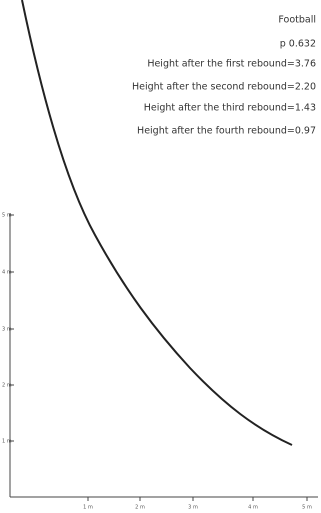  What do you see at coordinates (7, 442) in the screenshot?
I see `y-tick-label: 1 m` at bounding box center [7, 442].